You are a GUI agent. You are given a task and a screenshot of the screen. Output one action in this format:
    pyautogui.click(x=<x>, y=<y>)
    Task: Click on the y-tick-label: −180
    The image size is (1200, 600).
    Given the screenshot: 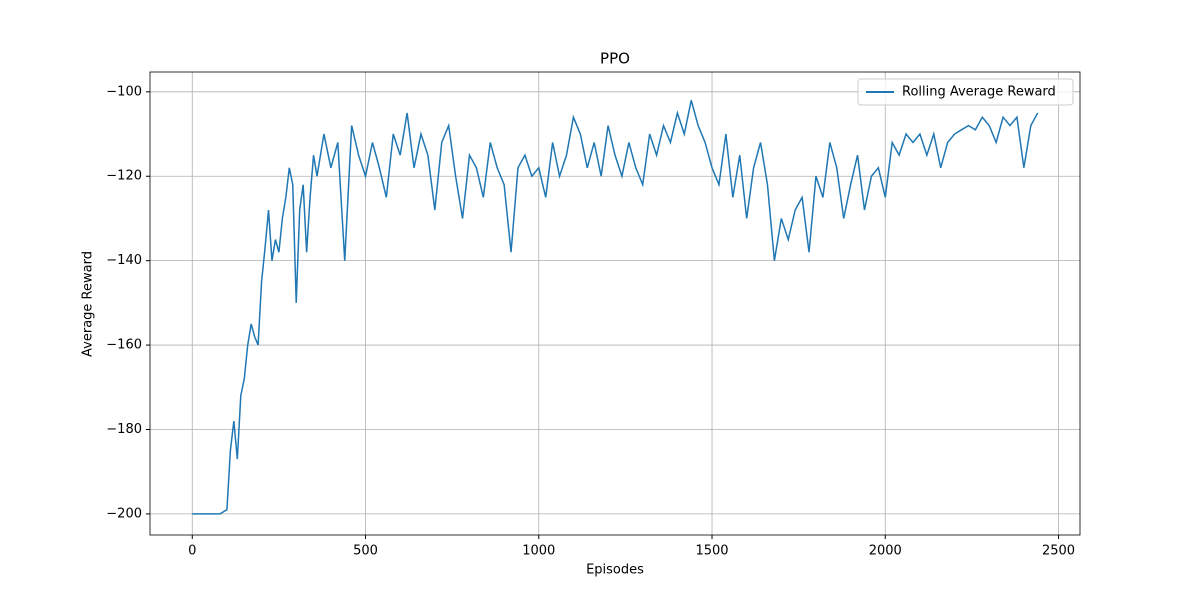 What is the action you would take?
    pyautogui.click(x=124, y=429)
    